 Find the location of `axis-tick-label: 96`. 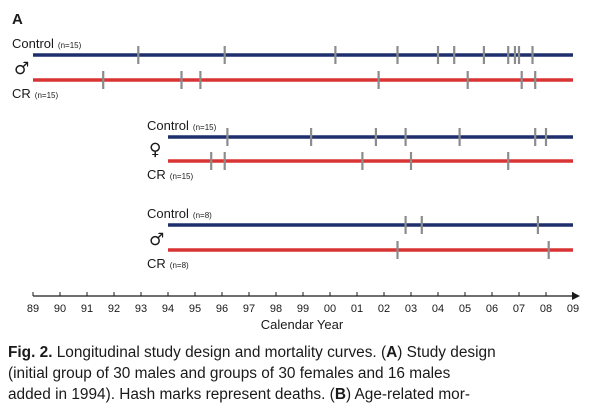

axis-tick-label: 96 is located at coordinates (222, 309).